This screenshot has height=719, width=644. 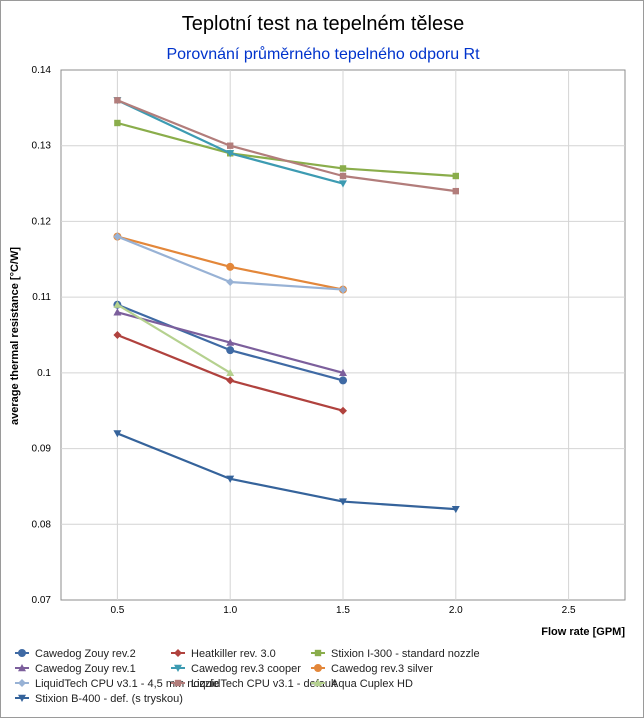 I want to click on series-stixion-b-400-def-s-tryskou, so click(x=286, y=472).